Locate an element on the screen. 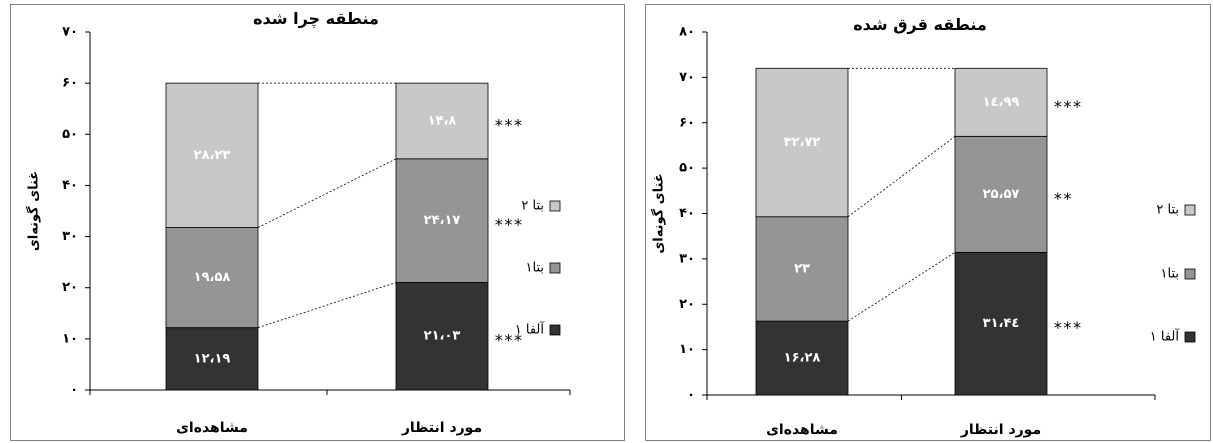  bar-data-label: ۱۲،۱۹ is located at coordinates (212, 358).